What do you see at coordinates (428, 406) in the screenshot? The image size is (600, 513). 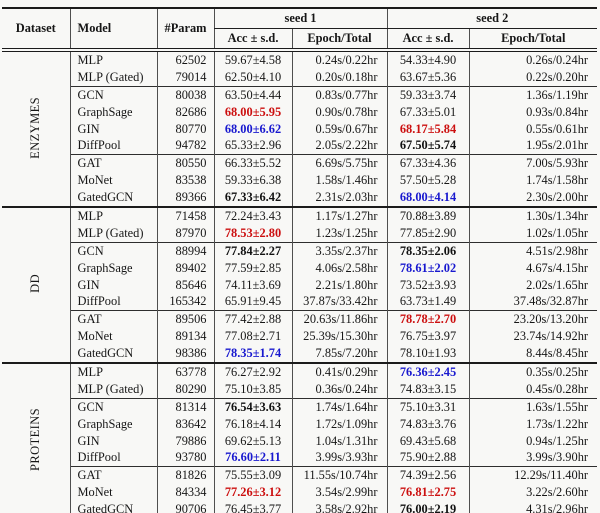 I see `acc-cell-seed2: 75.10±3.31` at bounding box center [428, 406].